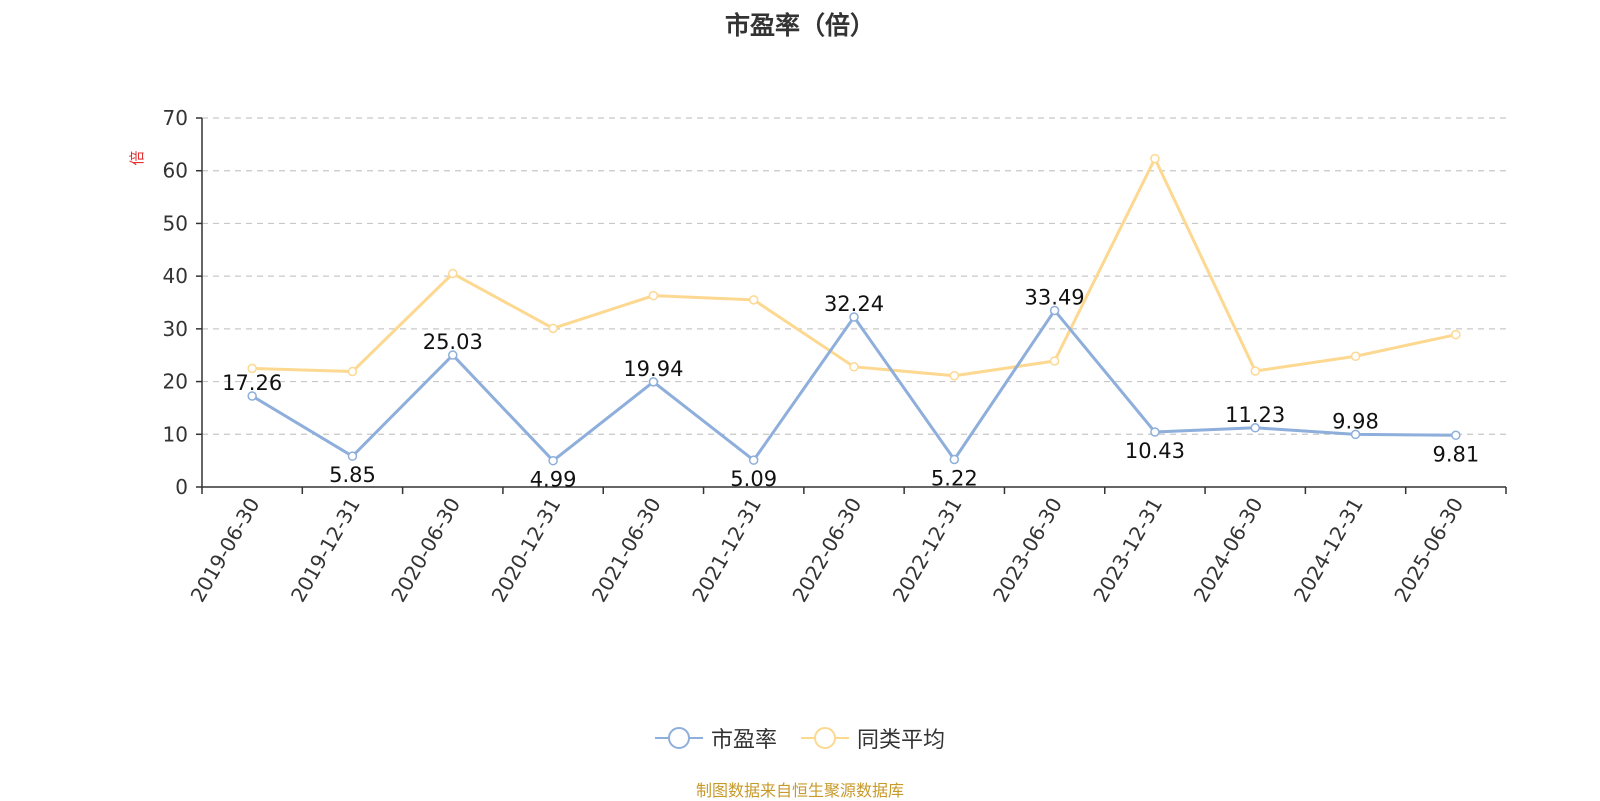  I want to click on y-tick-label: 50, so click(175, 223).